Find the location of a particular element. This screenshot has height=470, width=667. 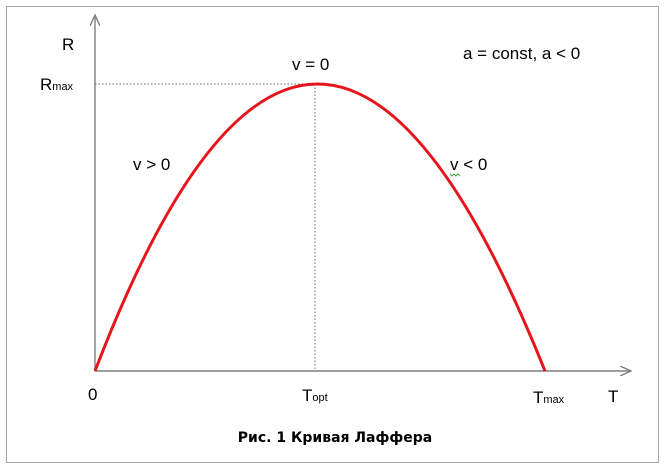

figure-caption: Рис. 1 Кривая Лаффера is located at coordinates (335, 438).